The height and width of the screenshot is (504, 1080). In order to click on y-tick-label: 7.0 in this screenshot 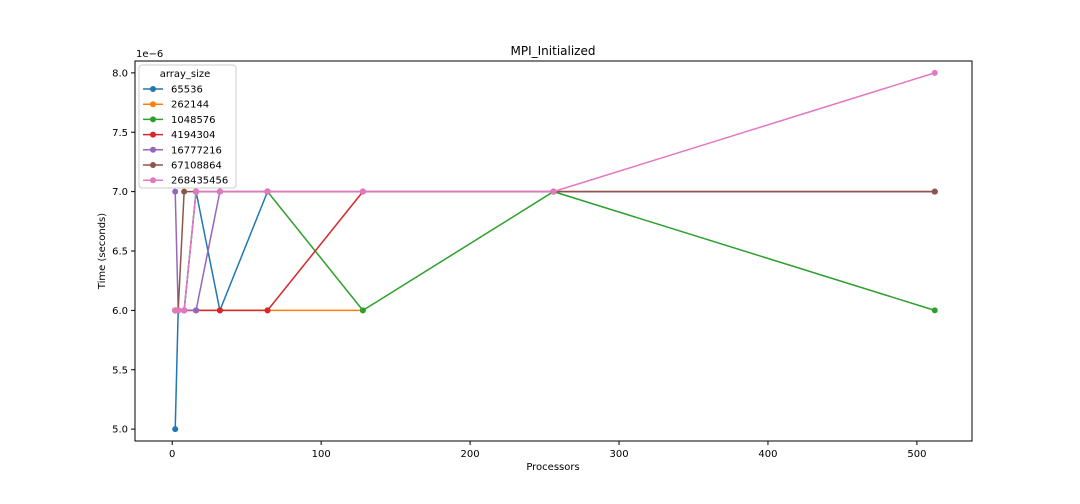, I will do `click(120, 192)`.